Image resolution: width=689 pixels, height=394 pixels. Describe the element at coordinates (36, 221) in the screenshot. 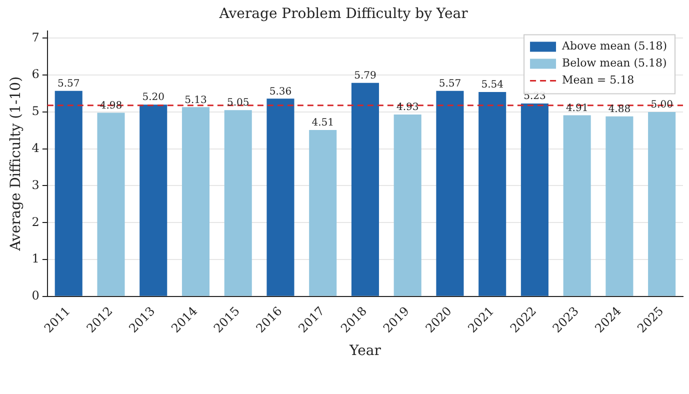

I see `y-tick-label: 2` at that location.